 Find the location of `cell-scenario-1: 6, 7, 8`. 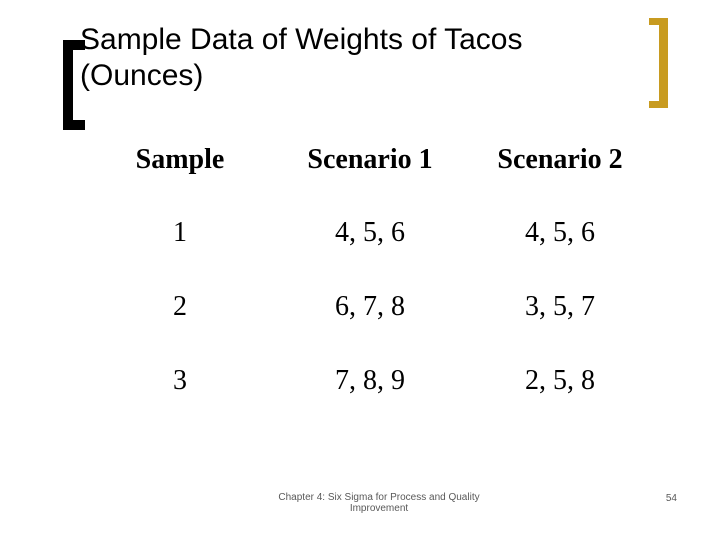

cell-scenario-1: 6, 7, 8 is located at coordinates (370, 306).